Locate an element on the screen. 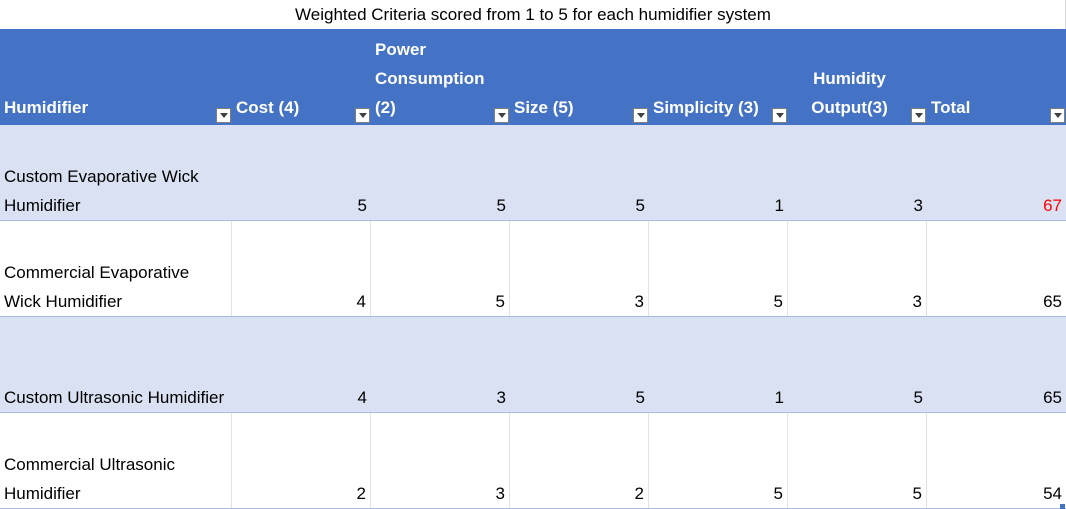 The width and height of the screenshot is (1066, 509). header-humidity-output: Humidity Output(3) is located at coordinates (857, 77).